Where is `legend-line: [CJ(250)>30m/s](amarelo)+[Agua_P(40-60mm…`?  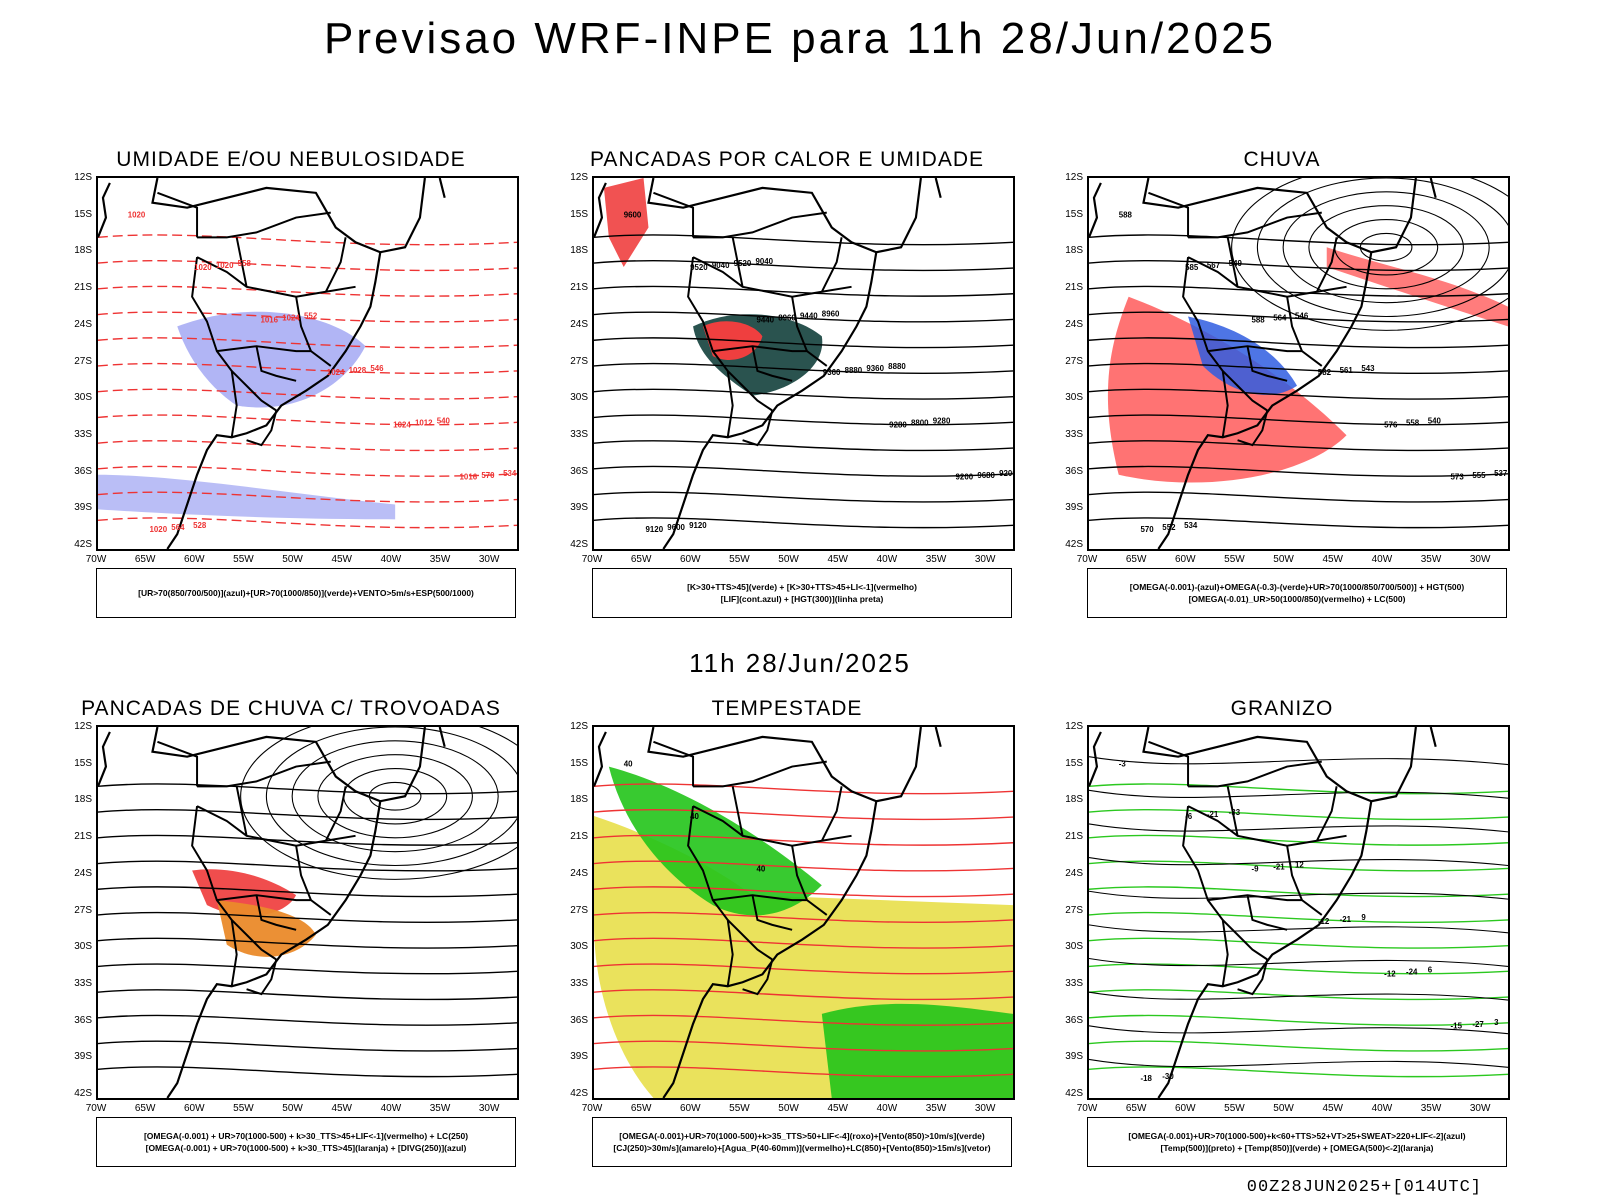
legend-line: [CJ(250)>30m/s](amarelo)+[Agua_P(40-60mm… is located at coordinates (802, 1148).